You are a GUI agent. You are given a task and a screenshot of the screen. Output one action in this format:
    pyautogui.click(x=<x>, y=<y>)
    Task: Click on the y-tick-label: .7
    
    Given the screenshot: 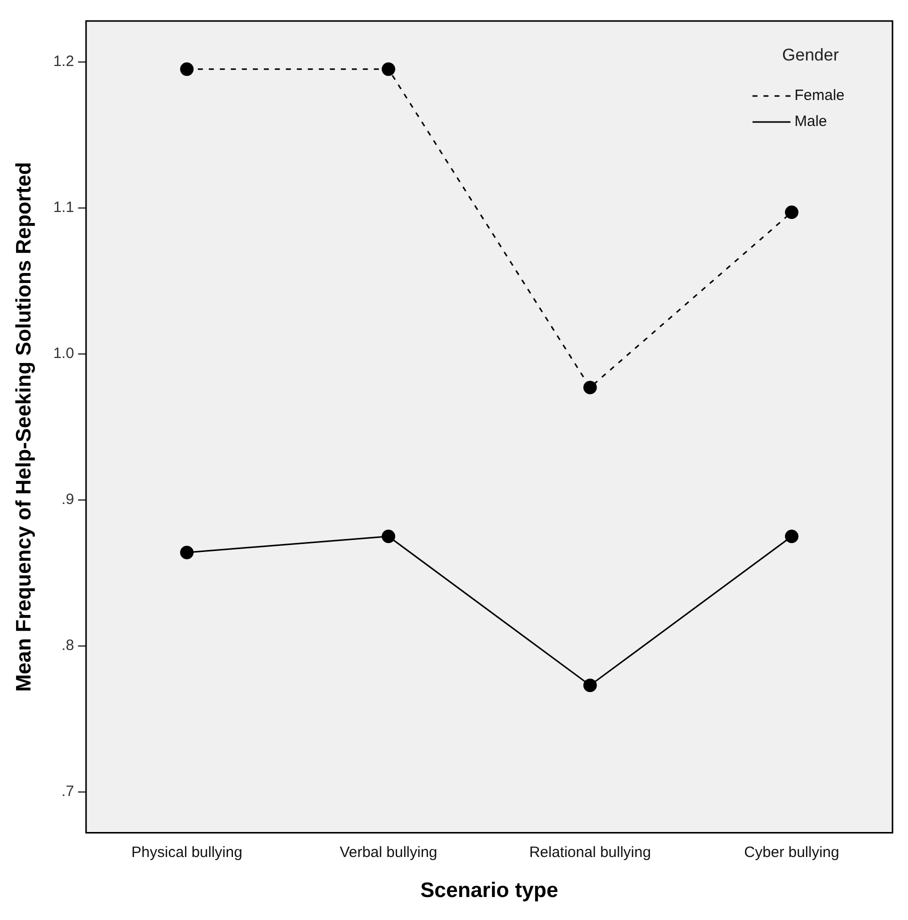 What is the action you would take?
    pyautogui.click(x=68, y=791)
    